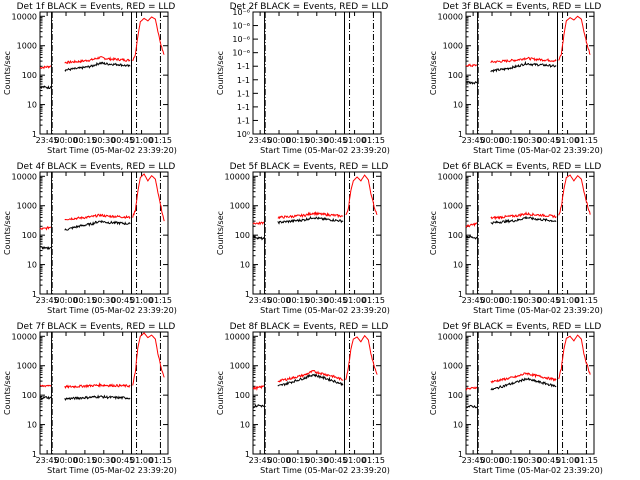  I want to click on panel-title: Det 8f BLACK = Events, RED = LLD, so click(309, 327).